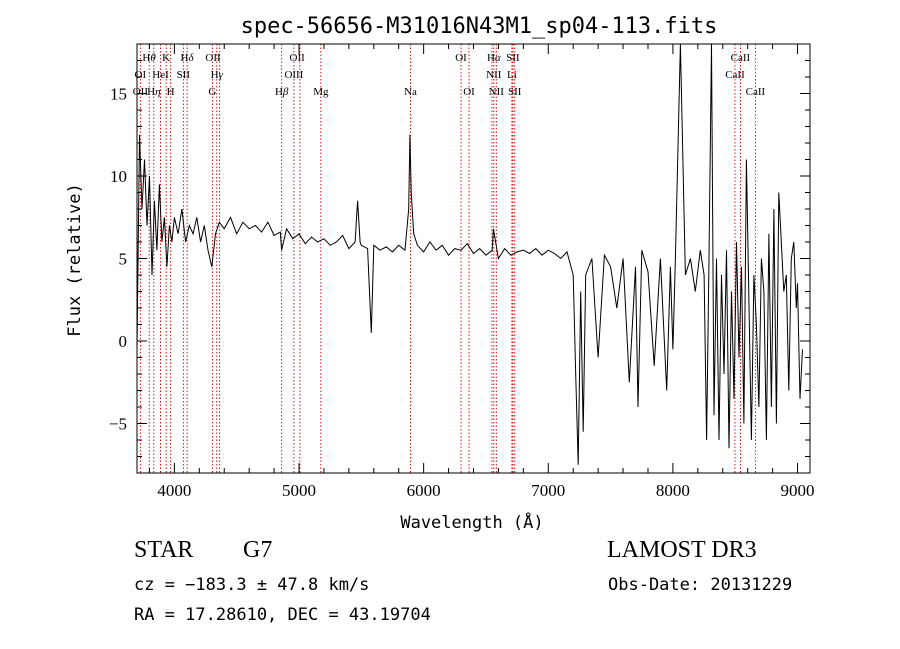 This screenshot has height=649, width=900. Describe the element at coordinates (192, 58) in the screenshot. I see `spectral-line-label-sub: δ` at that location.